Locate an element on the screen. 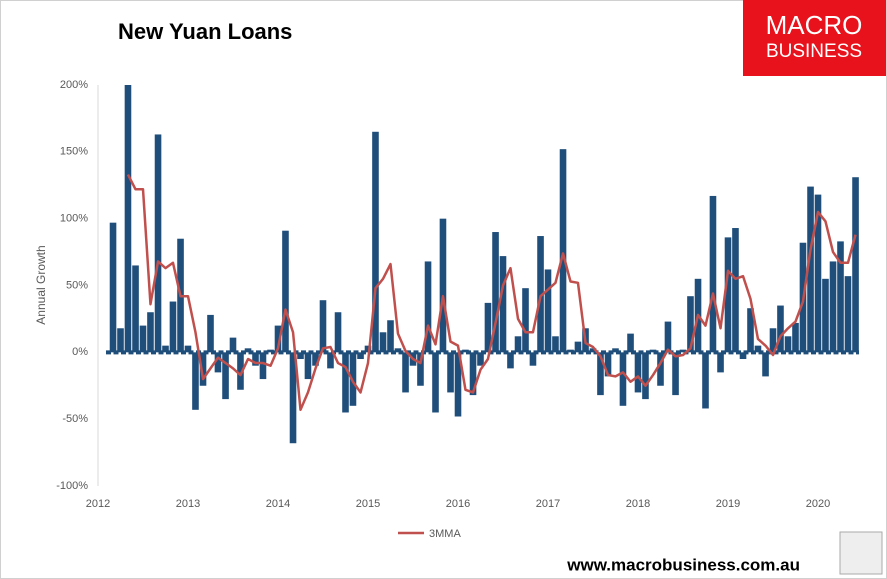 This screenshot has width=887, height=579. x-tick-label: 2014 is located at coordinates (278, 504).